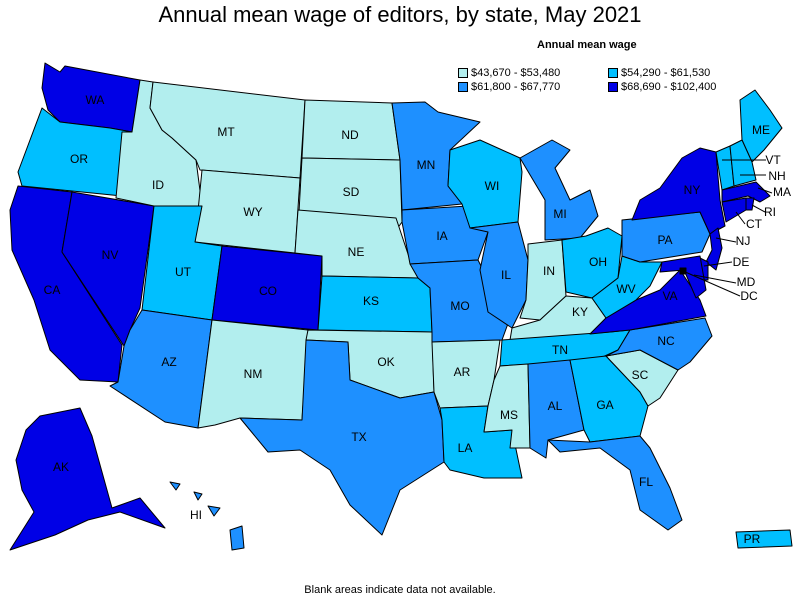 The height and width of the screenshot is (600, 800). I want to click on state-label-MO: MO, so click(459, 306).